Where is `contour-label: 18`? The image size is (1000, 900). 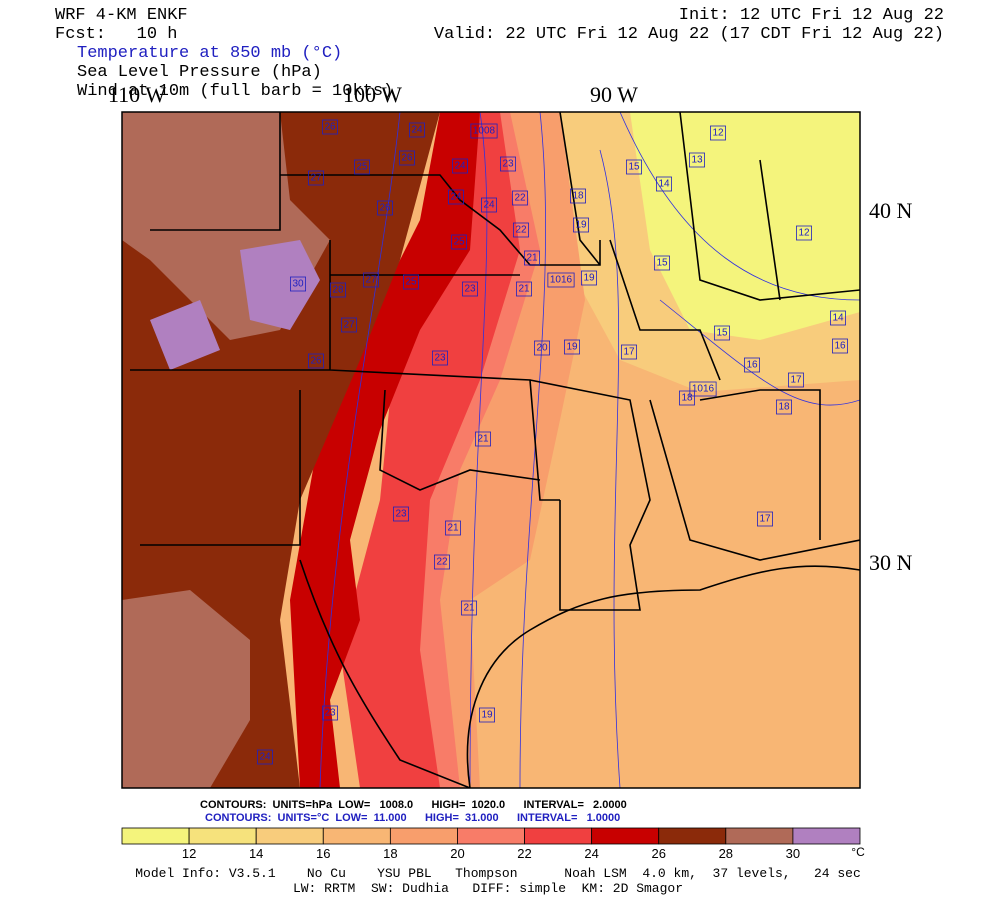 contour-label: 18 is located at coordinates (687, 398).